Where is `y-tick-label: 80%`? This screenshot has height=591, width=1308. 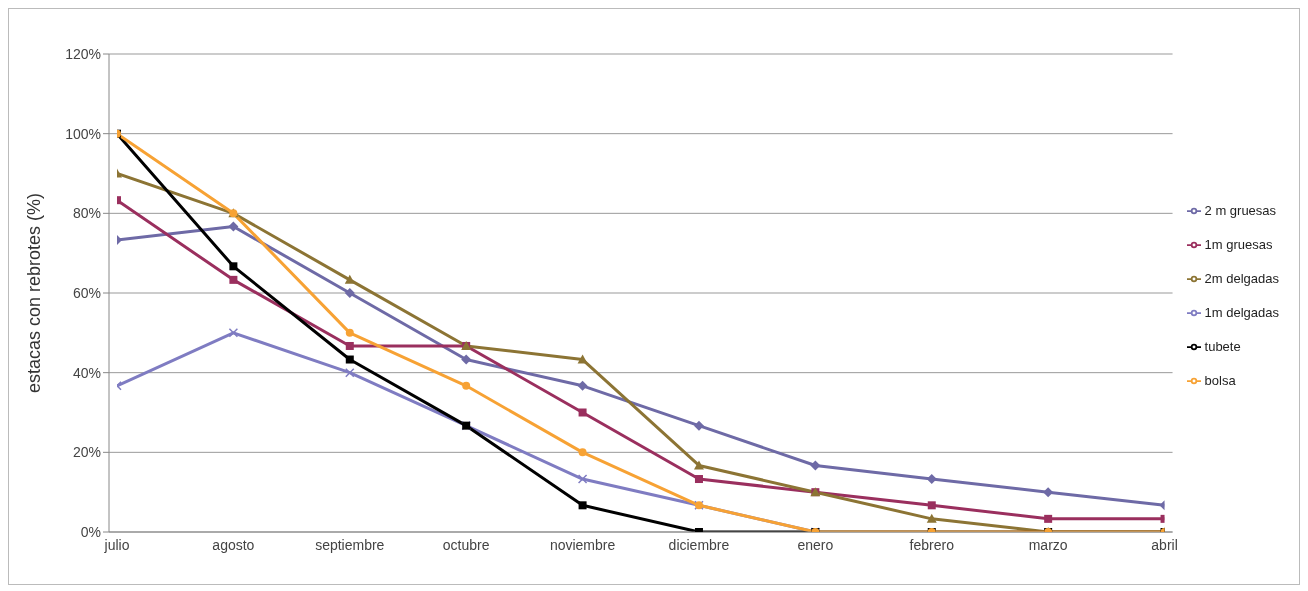
y-tick-label: 80% is located at coordinates (86, 213).